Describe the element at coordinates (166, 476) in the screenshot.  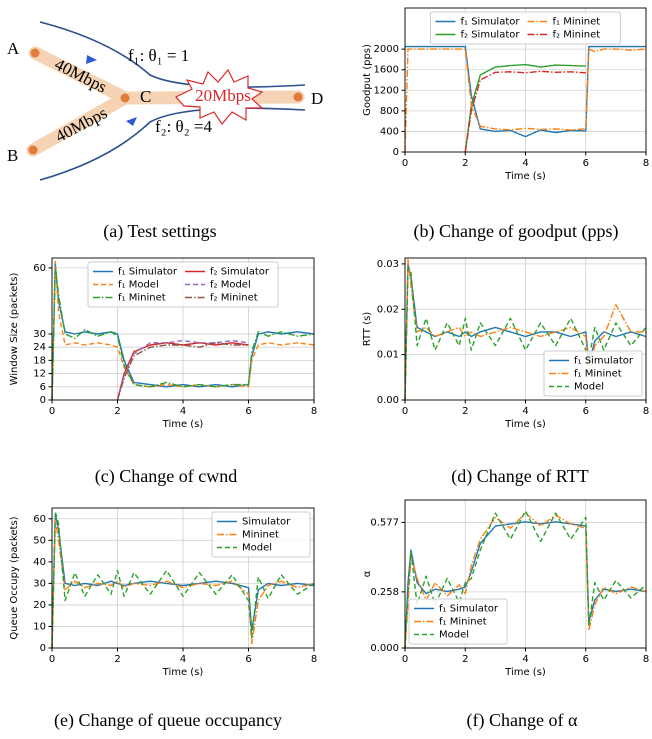
I see `caption: (c) Change of cwnd` at that location.